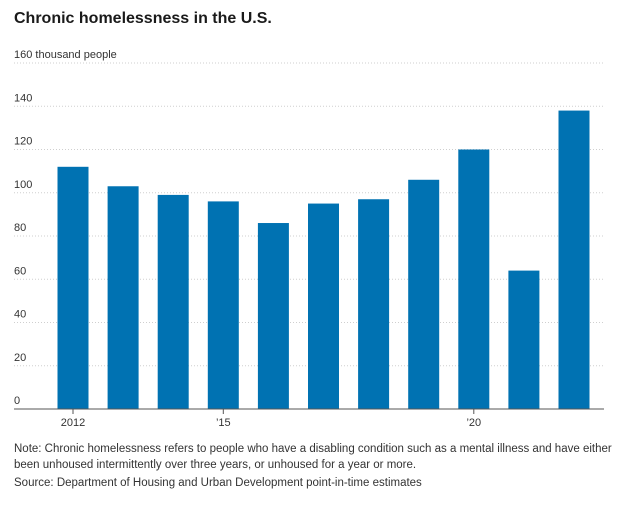 The width and height of the screenshot is (620, 505). Describe the element at coordinates (23, 142) in the screenshot. I see `y-tick-label: 120` at that location.